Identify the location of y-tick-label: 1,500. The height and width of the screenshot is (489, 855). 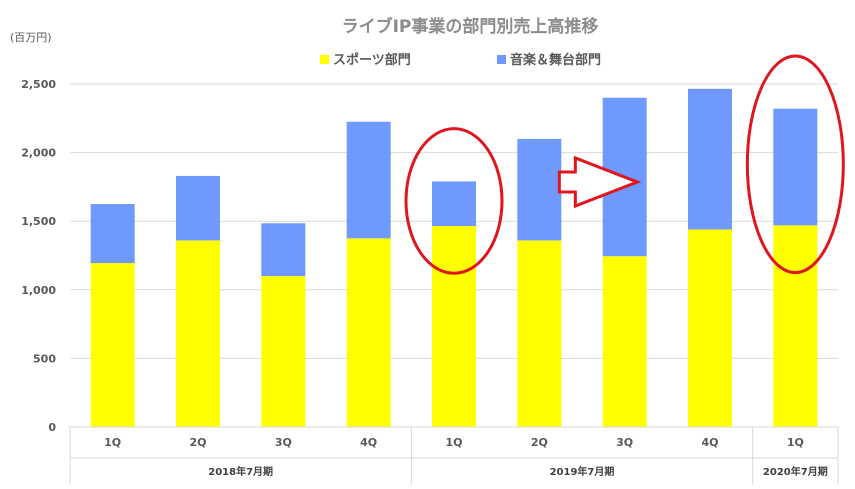
(38, 221).